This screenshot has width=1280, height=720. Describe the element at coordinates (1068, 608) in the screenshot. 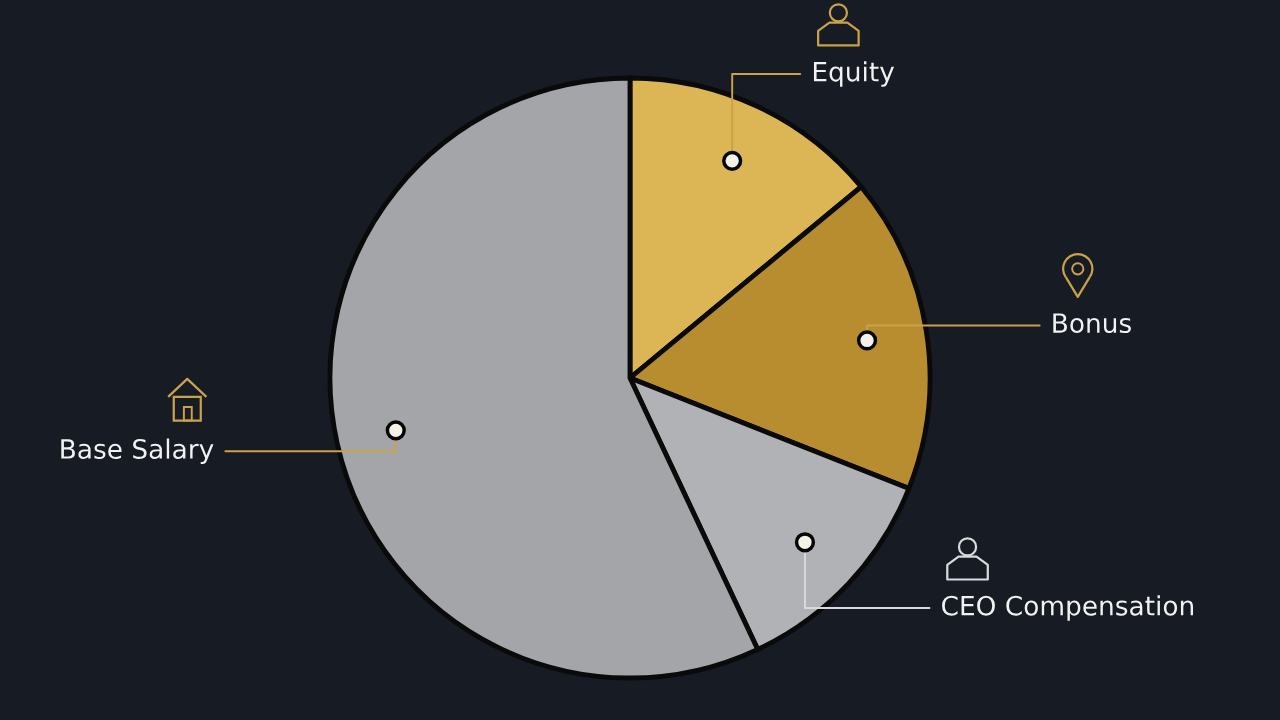

I see `slice-label: CEO Compensation` at that location.